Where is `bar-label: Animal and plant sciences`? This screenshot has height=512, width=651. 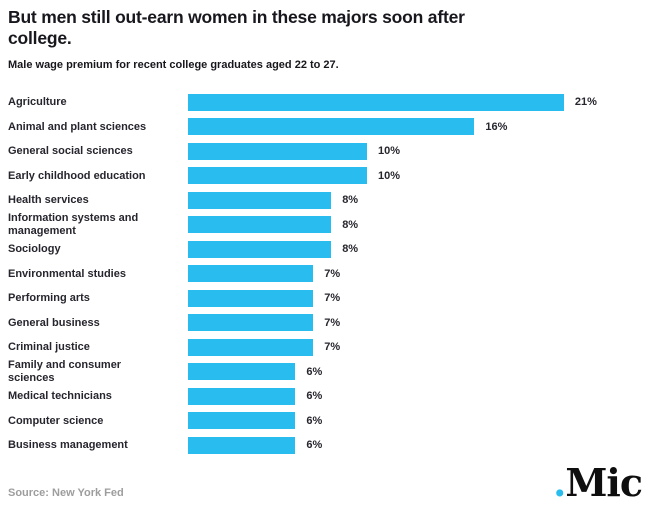 bar-label: Animal and plant sciences is located at coordinates (77, 126).